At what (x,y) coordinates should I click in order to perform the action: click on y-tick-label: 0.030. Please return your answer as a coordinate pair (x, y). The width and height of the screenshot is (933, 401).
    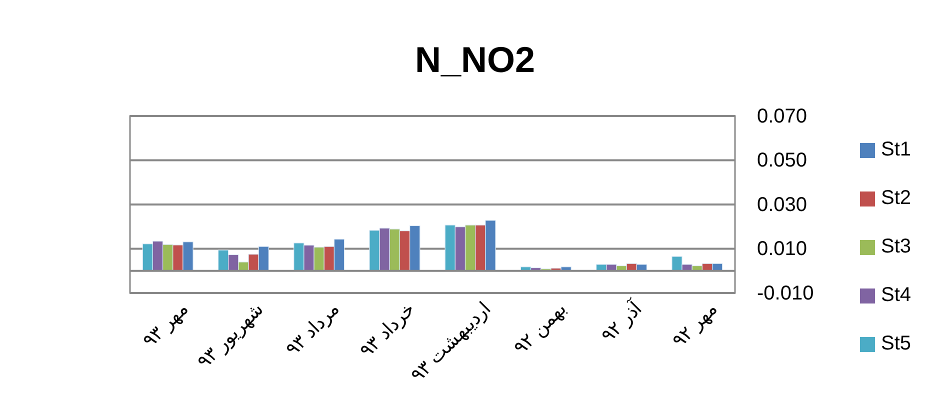
    Looking at the image, I should click on (782, 205).